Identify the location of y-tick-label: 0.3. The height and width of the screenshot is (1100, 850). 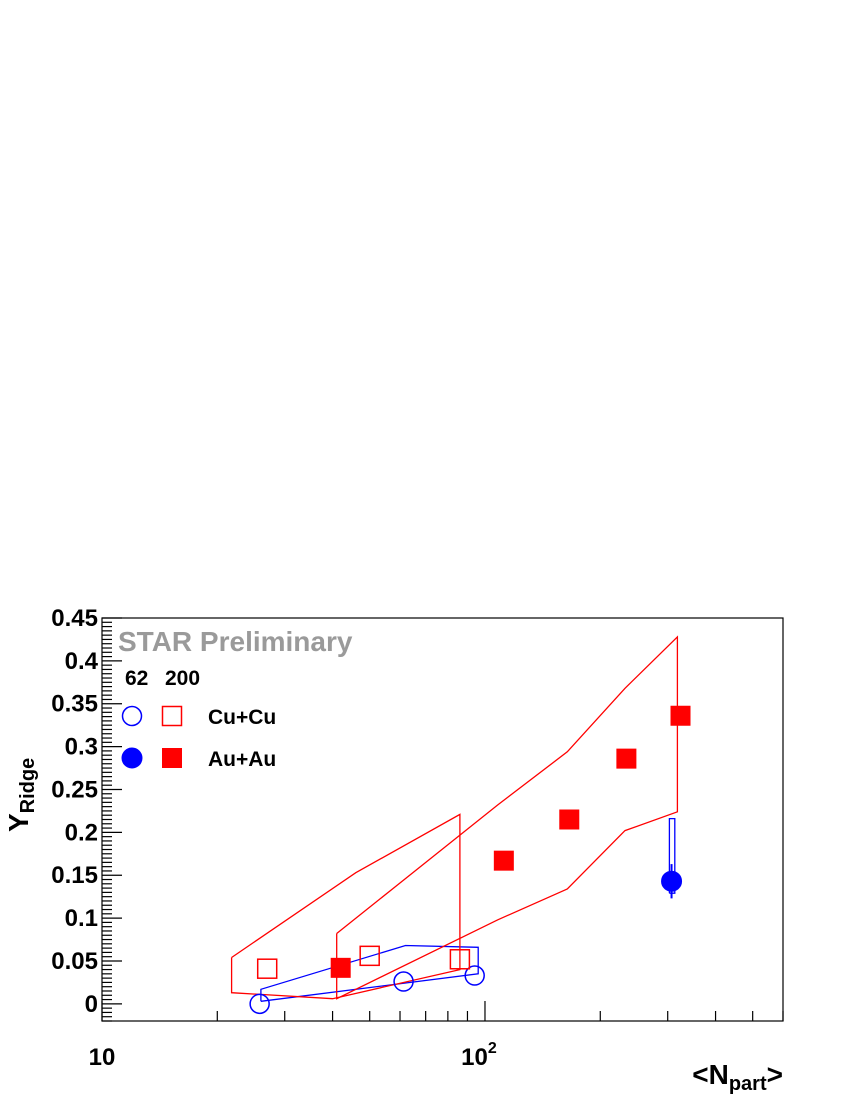
(81, 747).